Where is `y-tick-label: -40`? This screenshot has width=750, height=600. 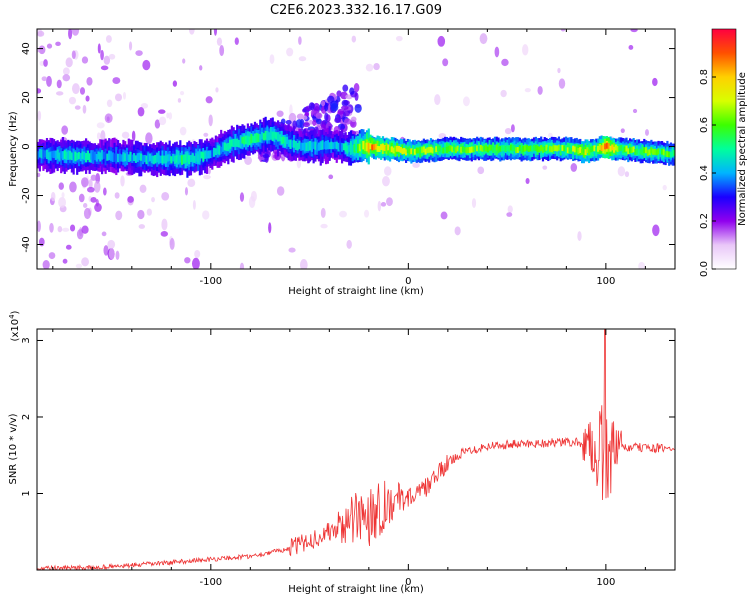
y-tick-label: -40 is located at coordinates (26, 244).